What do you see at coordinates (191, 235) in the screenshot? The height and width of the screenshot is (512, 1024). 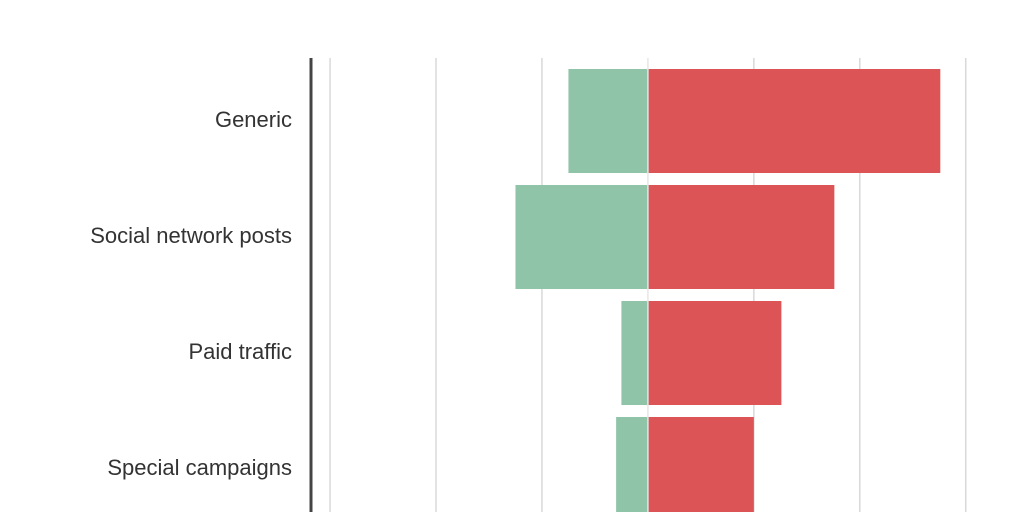 I see `category-label: Social network posts` at bounding box center [191, 235].